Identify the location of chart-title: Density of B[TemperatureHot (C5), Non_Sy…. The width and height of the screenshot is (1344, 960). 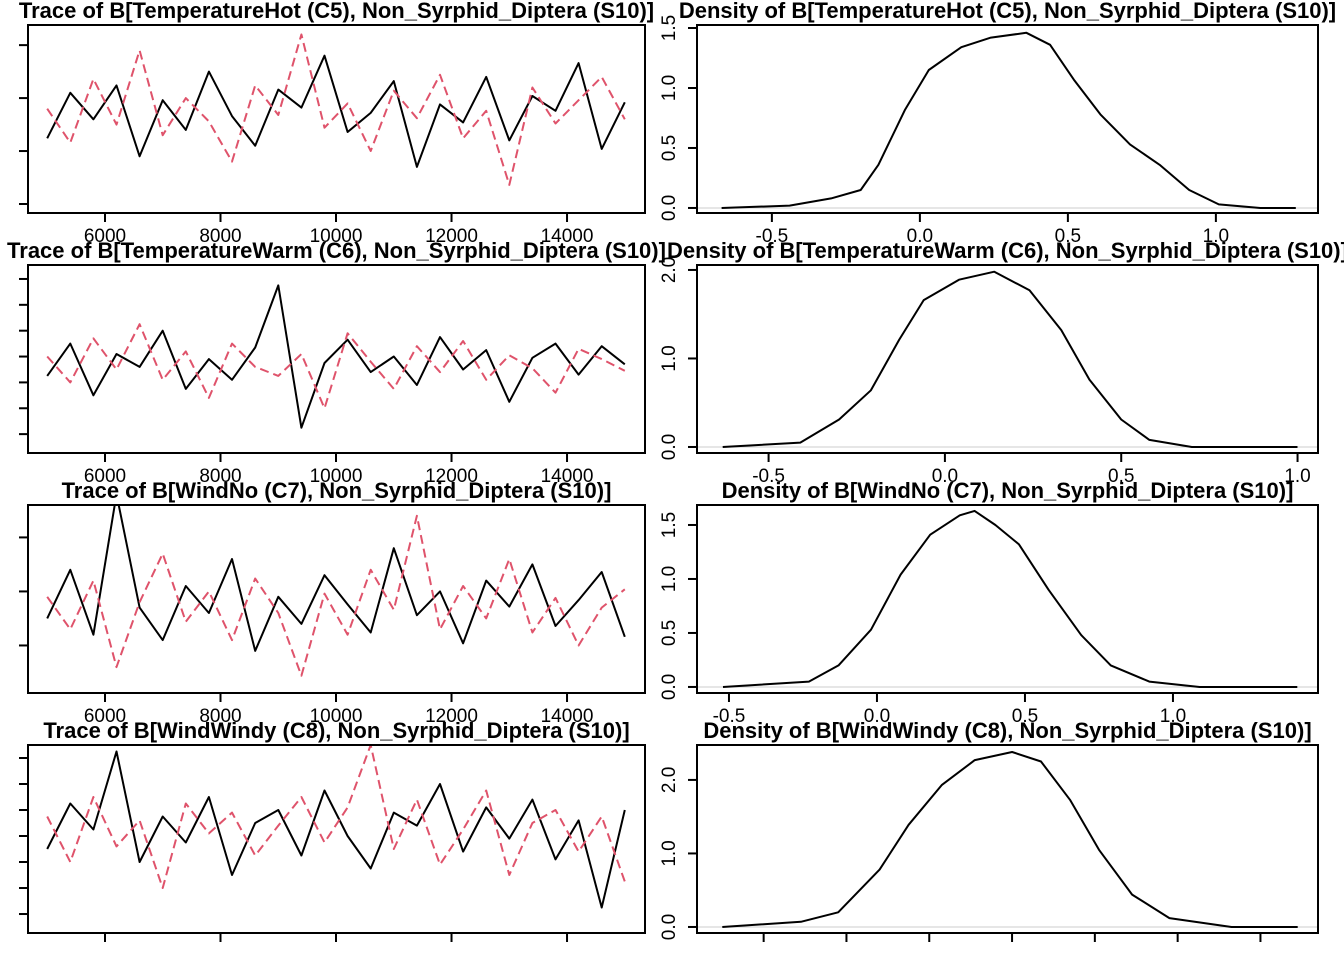
(1007, 11).